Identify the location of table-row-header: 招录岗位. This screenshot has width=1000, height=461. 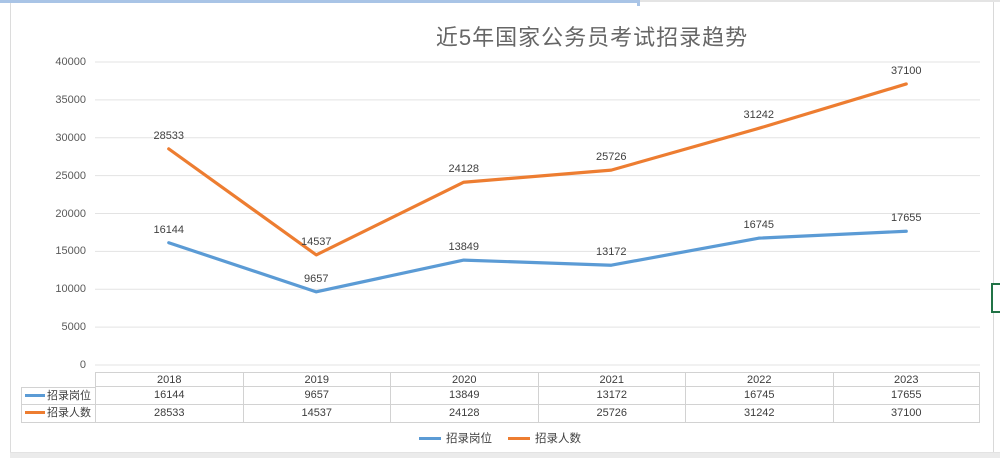
(58, 396).